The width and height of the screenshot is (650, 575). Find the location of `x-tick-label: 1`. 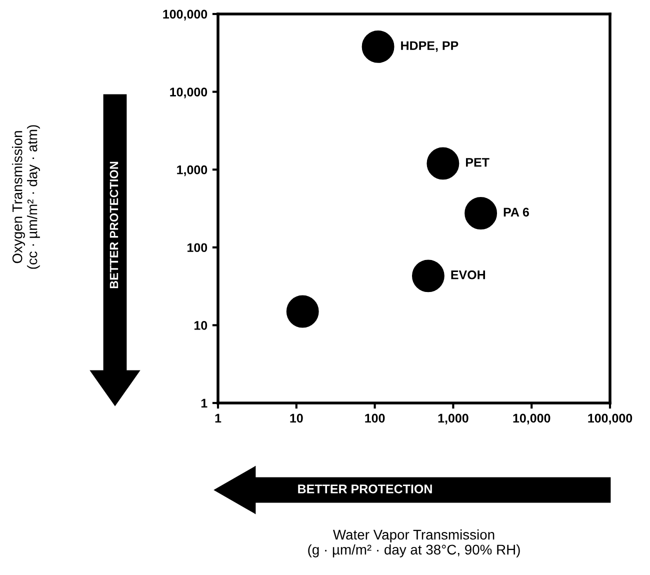

x-tick-label: 1 is located at coordinates (218, 418).